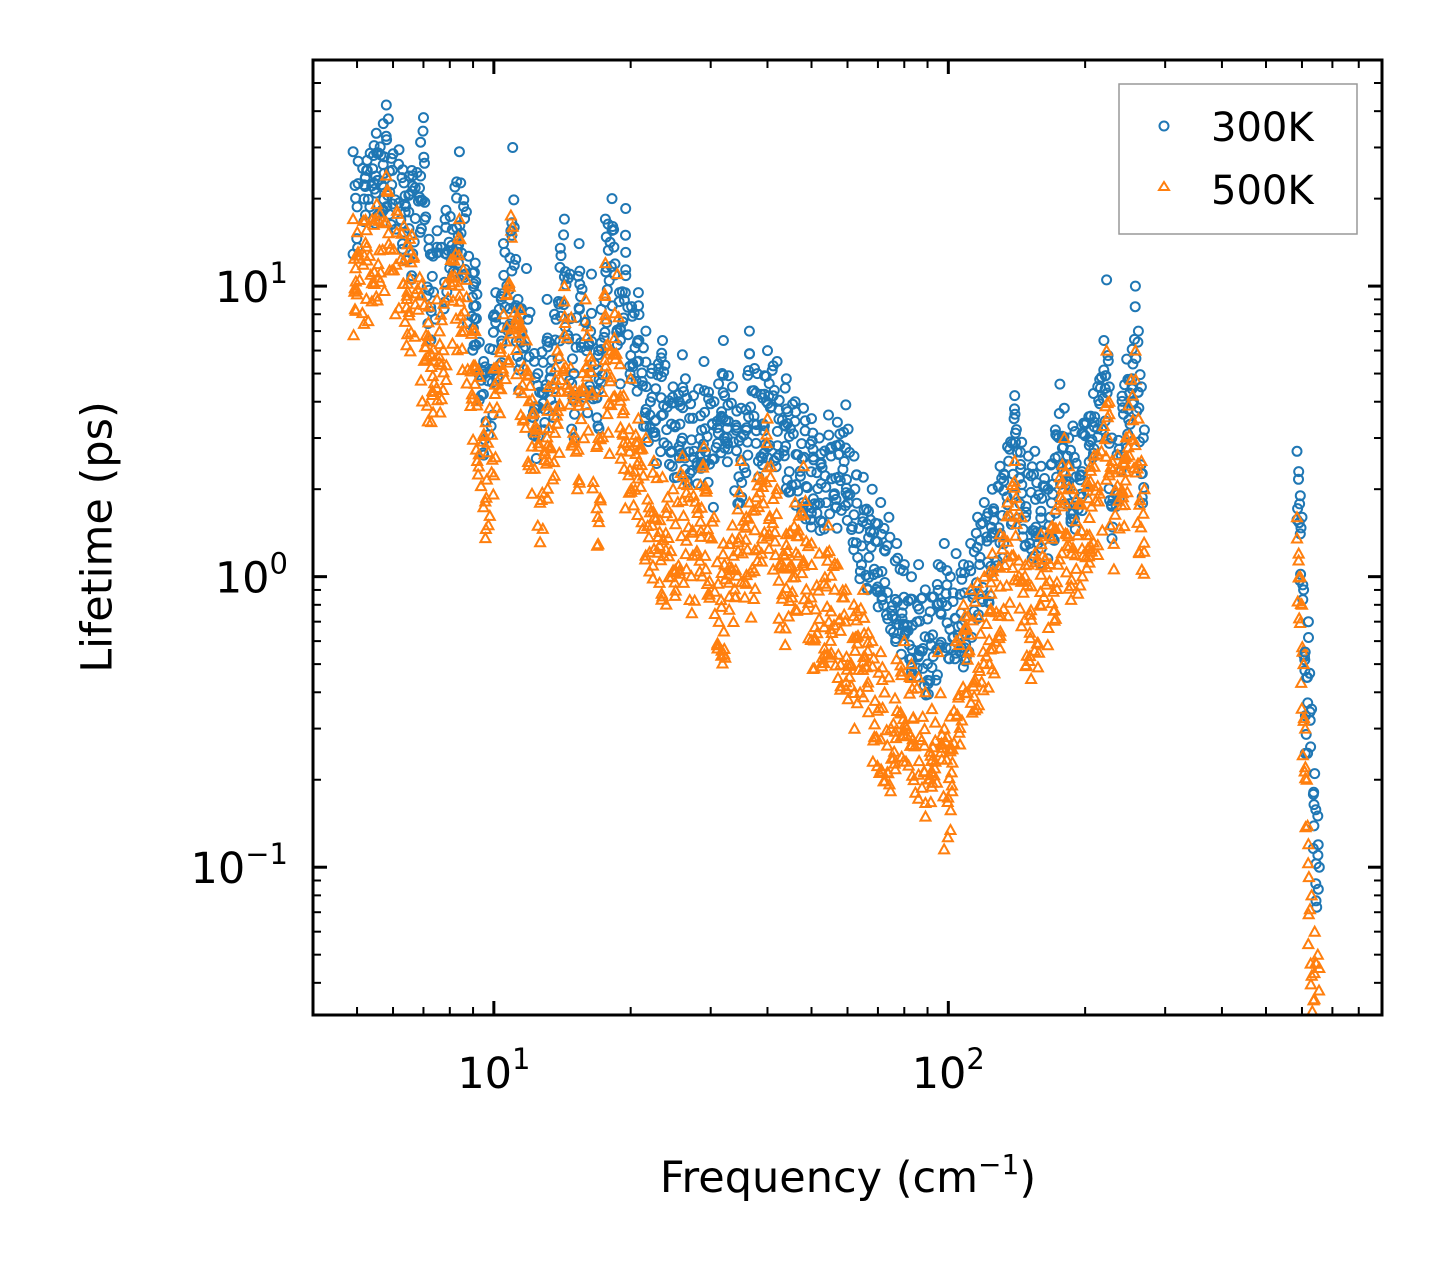 This screenshot has width=1442, height=1265. What do you see at coordinates (279, 564) in the screenshot?
I see `y-tick-label-exponent: 0` at bounding box center [279, 564].